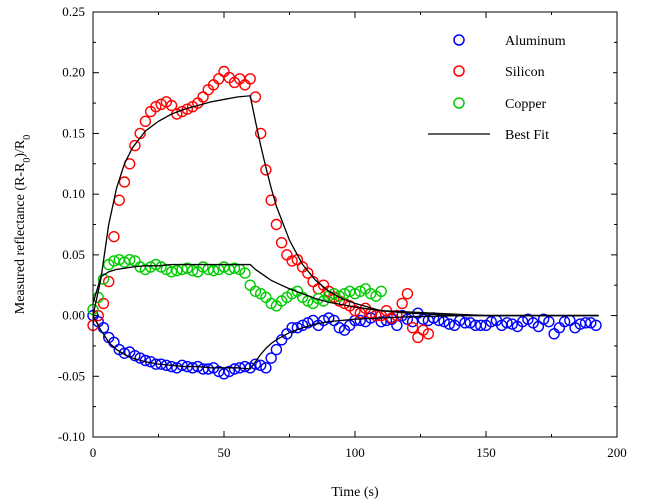 The width and height of the screenshot is (649, 501). What do you see at coordinates (73, 11) in the screenshot?
I see `y-tick-label: 0.25` at bounding box center [73, 11].